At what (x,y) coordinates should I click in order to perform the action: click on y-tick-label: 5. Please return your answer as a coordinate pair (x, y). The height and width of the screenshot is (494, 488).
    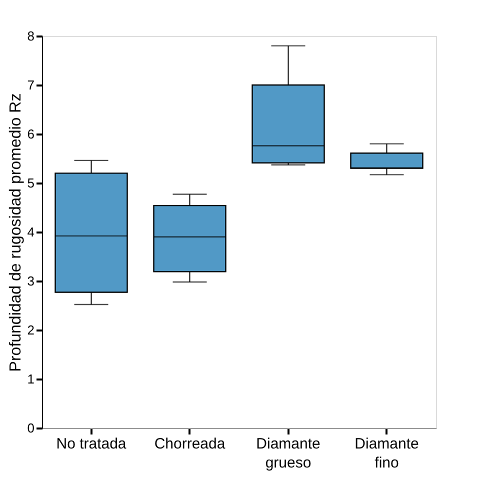
    Looking at the image, I should click on (30, 183).